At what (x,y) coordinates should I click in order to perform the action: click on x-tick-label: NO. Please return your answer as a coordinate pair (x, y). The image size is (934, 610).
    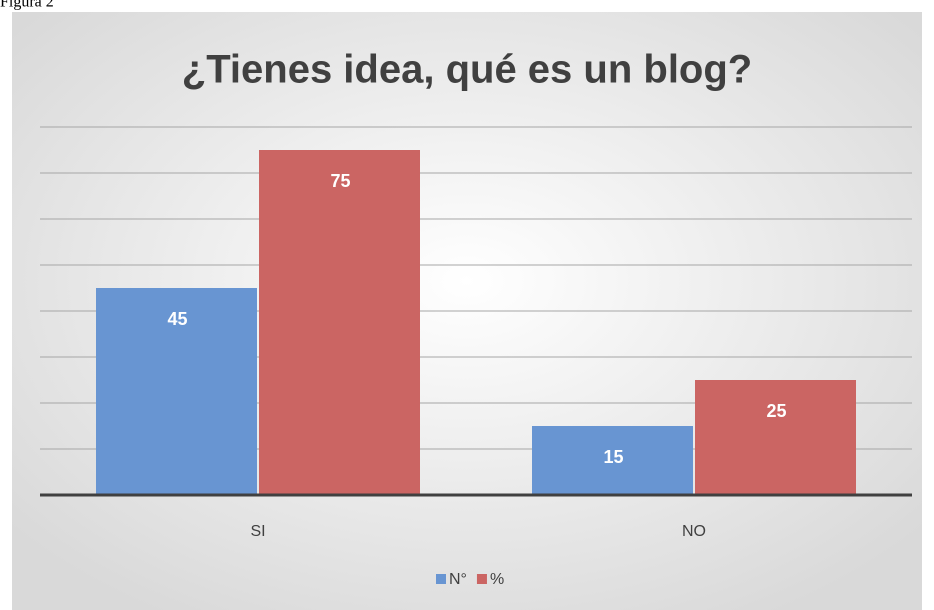
    Looking at the image, I should click on (694, 531).